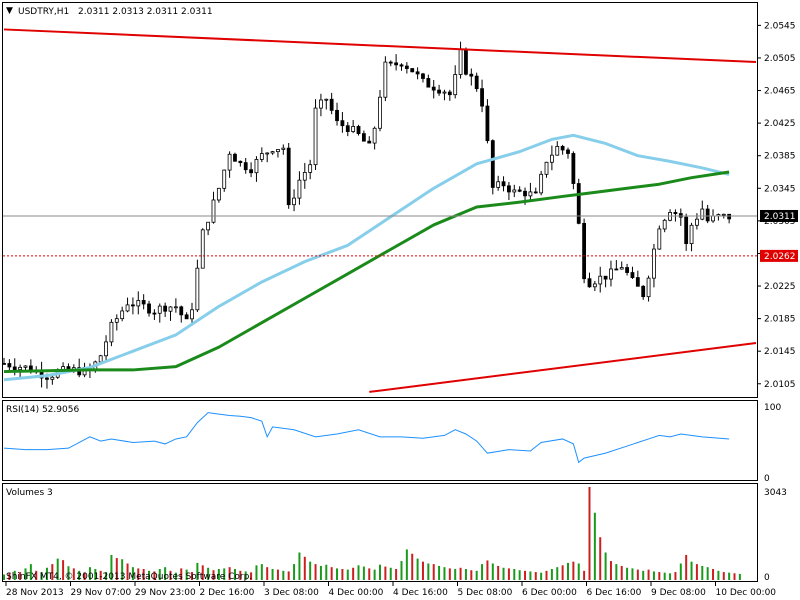 This screenshot has height=600, width=800. What do you see at coordinates (420, 593) in the screenshot?
I see `time-tick-label: 4 Dec 16:00` at bounding box center [420, 593].